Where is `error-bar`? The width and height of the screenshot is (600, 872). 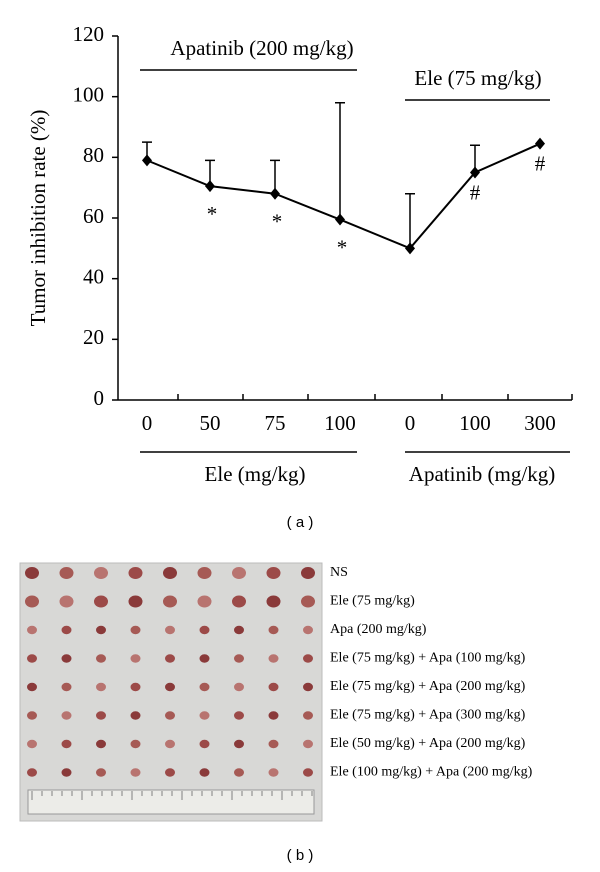 error-bar is located at coordinates (410, 220).